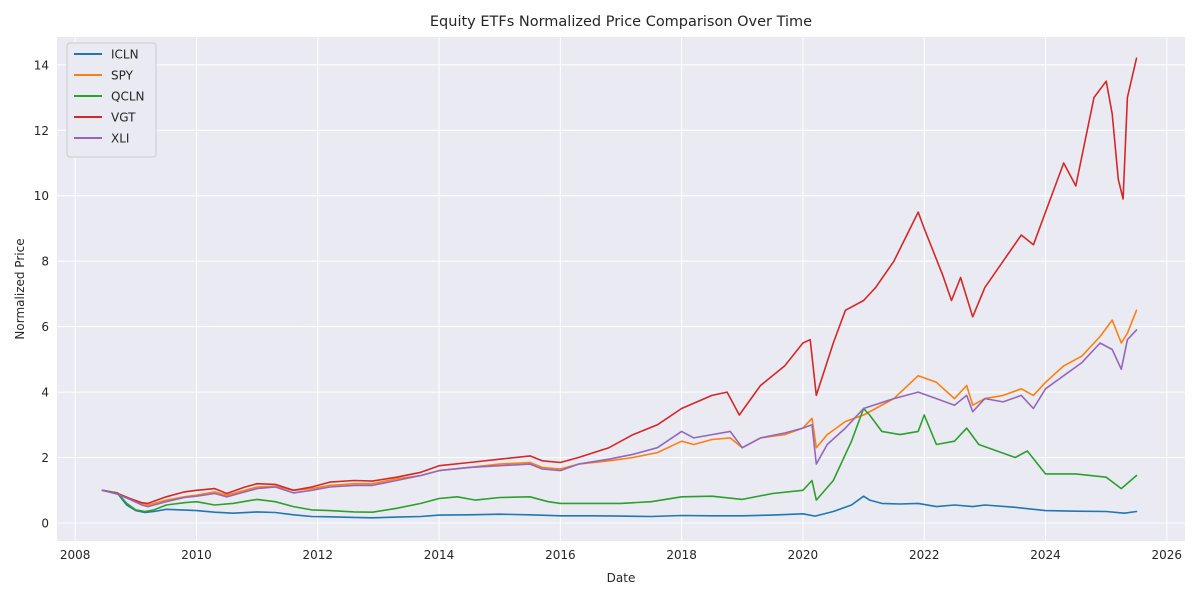 This screenshot has height=600, width=1200. I want to click on legend-box, so click(111, 100).